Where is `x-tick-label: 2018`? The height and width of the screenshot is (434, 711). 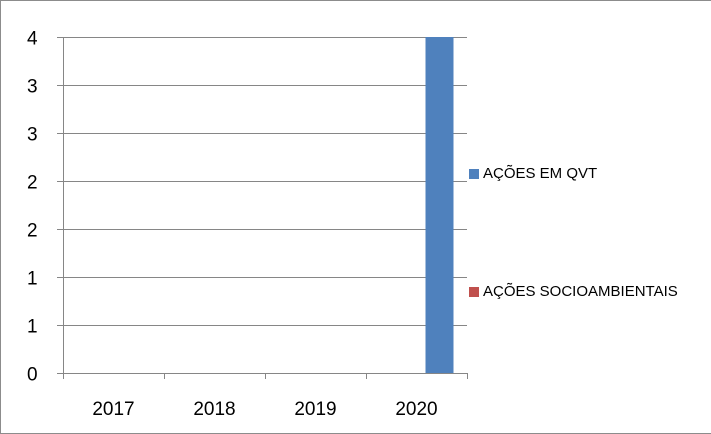
x-tick-label: 2018 is located at coordinates (214, 409).